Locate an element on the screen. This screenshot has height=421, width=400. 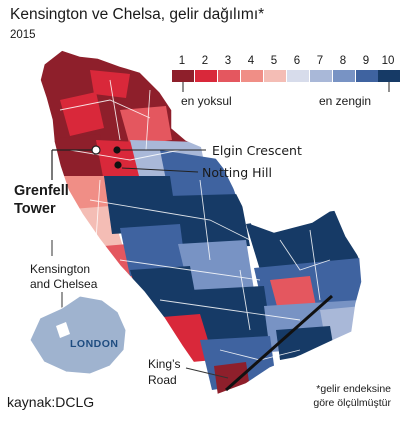
legend-label-5: 5 is located at coordinates (274, 61).